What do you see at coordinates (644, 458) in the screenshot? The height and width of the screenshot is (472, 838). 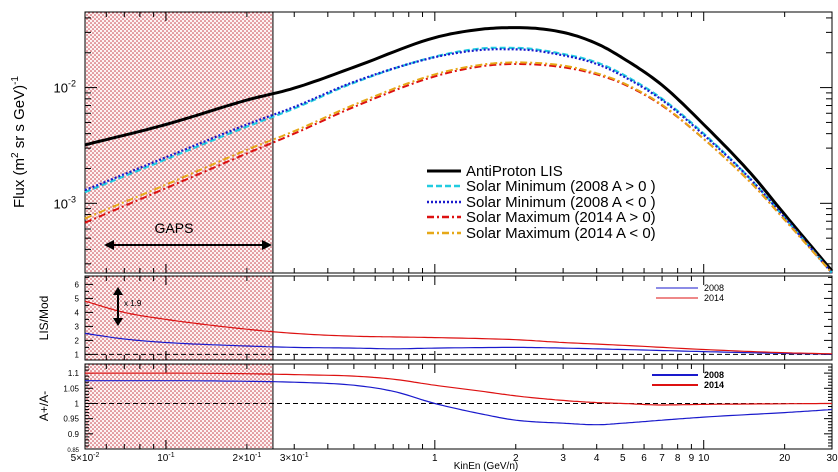 I see `x-tick-label: 6` at bounding box center [644, 458].